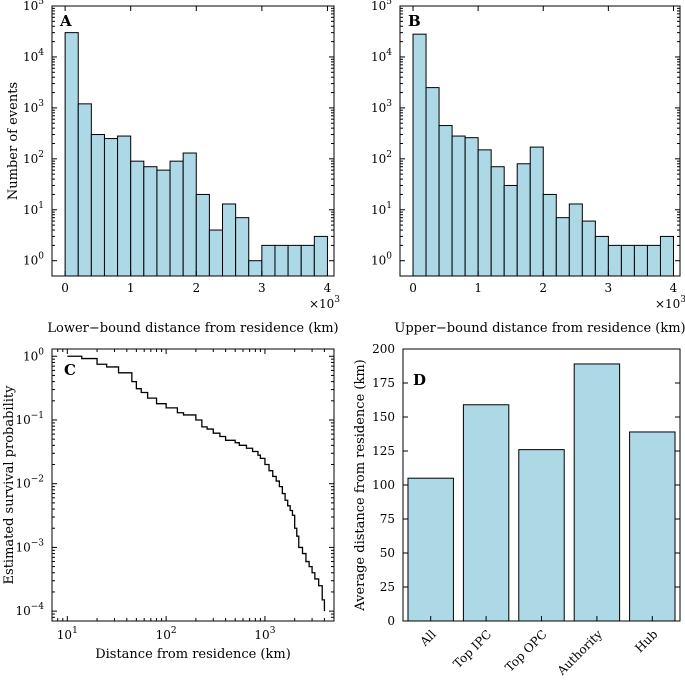 This screenshot has height=681, width=685. Describe the element at coordinates (389, 104) in the screenshot. I see `panel-B-ytick-exp-3: 3` at that location.